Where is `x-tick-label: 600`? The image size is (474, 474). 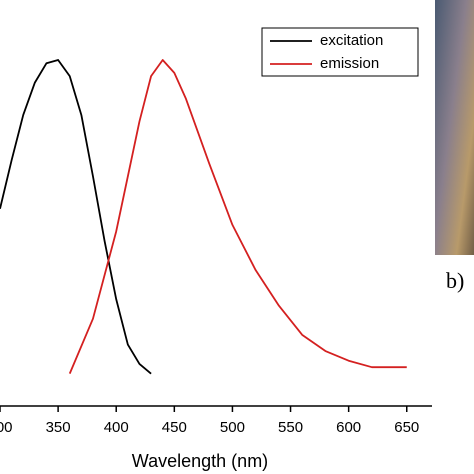 x-tick-label: 600 is located at coordinates (348, 427).